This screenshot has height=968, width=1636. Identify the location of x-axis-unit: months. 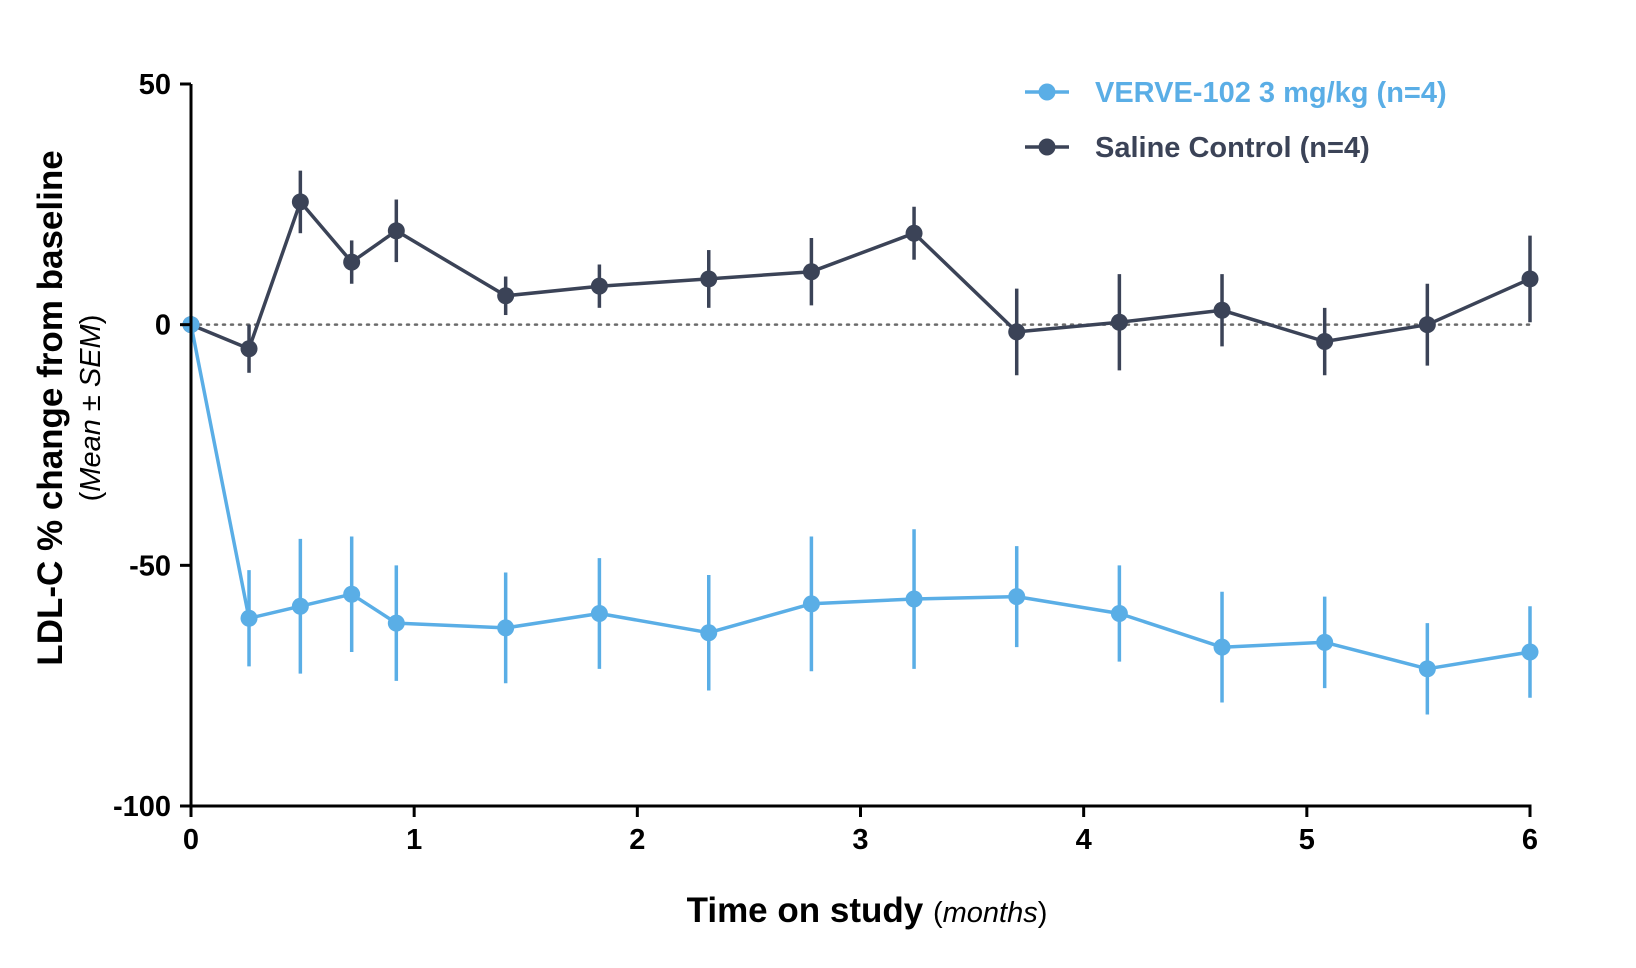
(990, 913).